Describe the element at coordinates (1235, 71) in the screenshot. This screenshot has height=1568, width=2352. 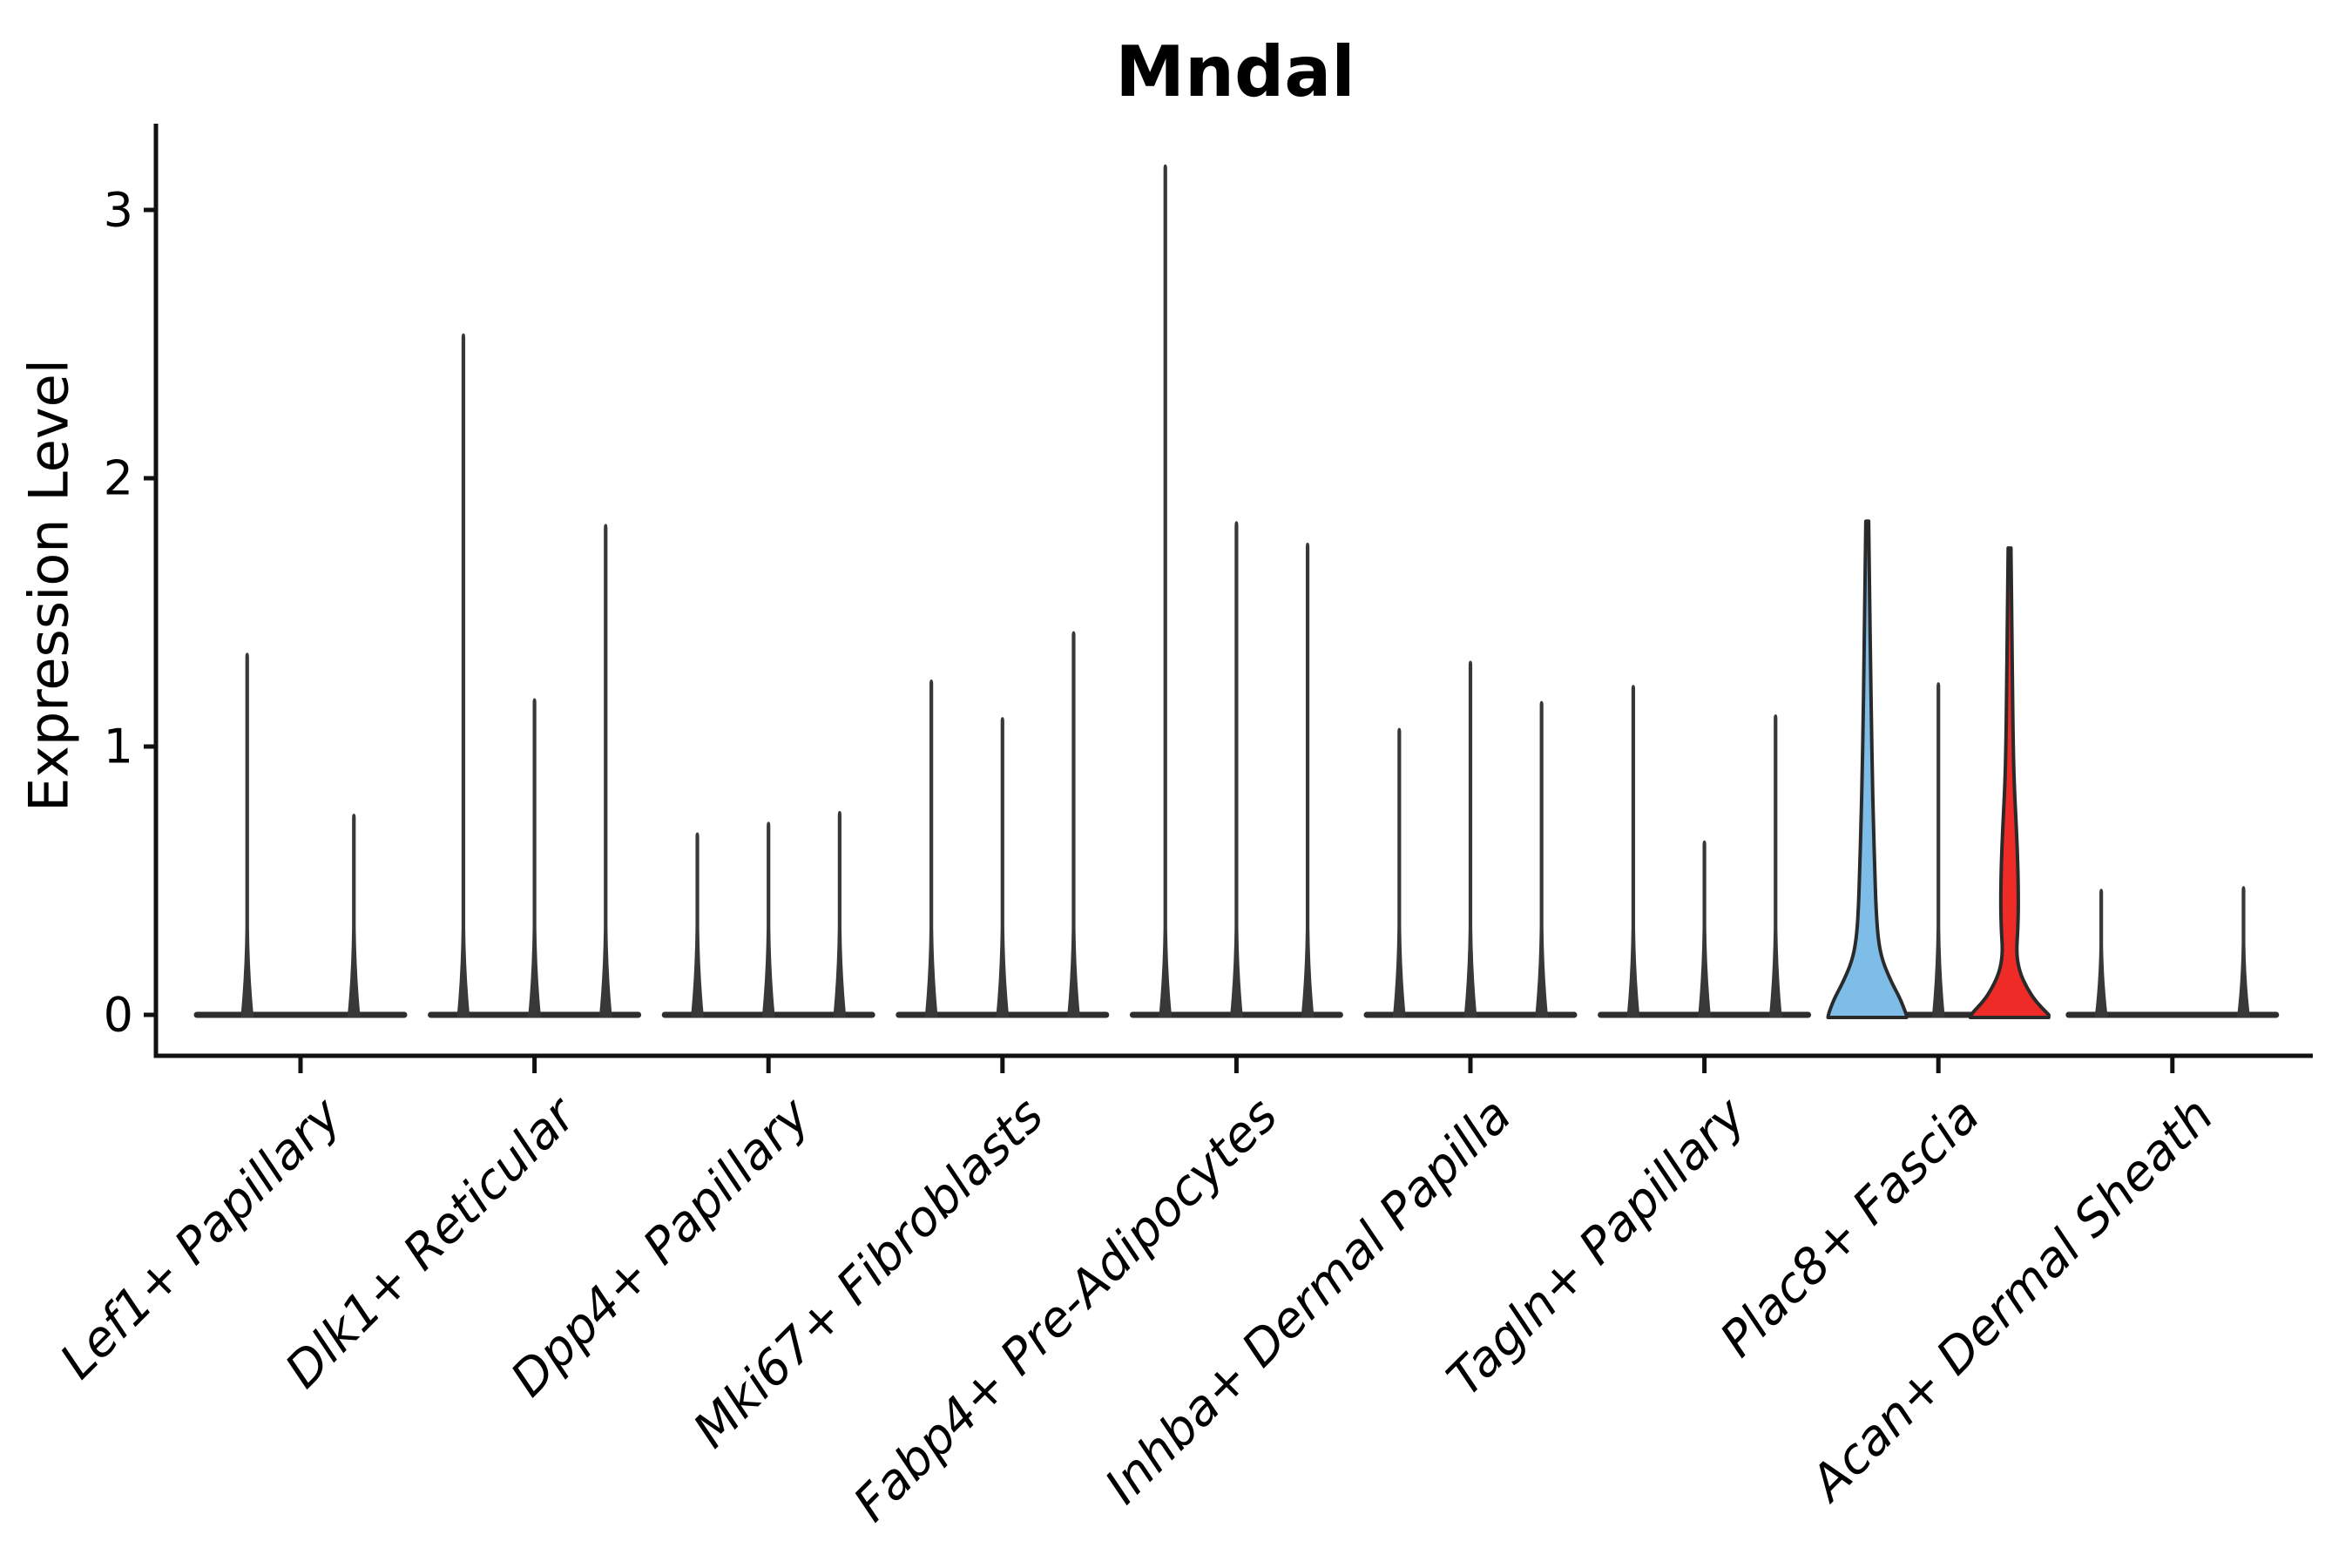
I see `plot-title: Mndal` at that location.